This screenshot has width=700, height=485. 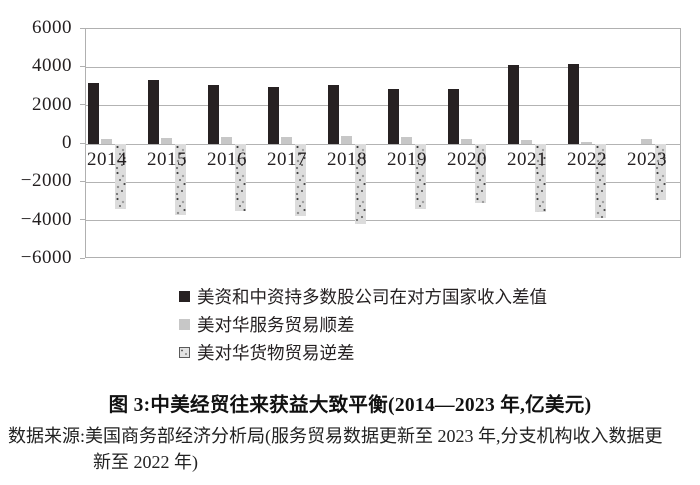 What do you see at coordinates (586, 142) in the screenshot?
I see `bar-2022-series1` at bounding box center [586, 142].